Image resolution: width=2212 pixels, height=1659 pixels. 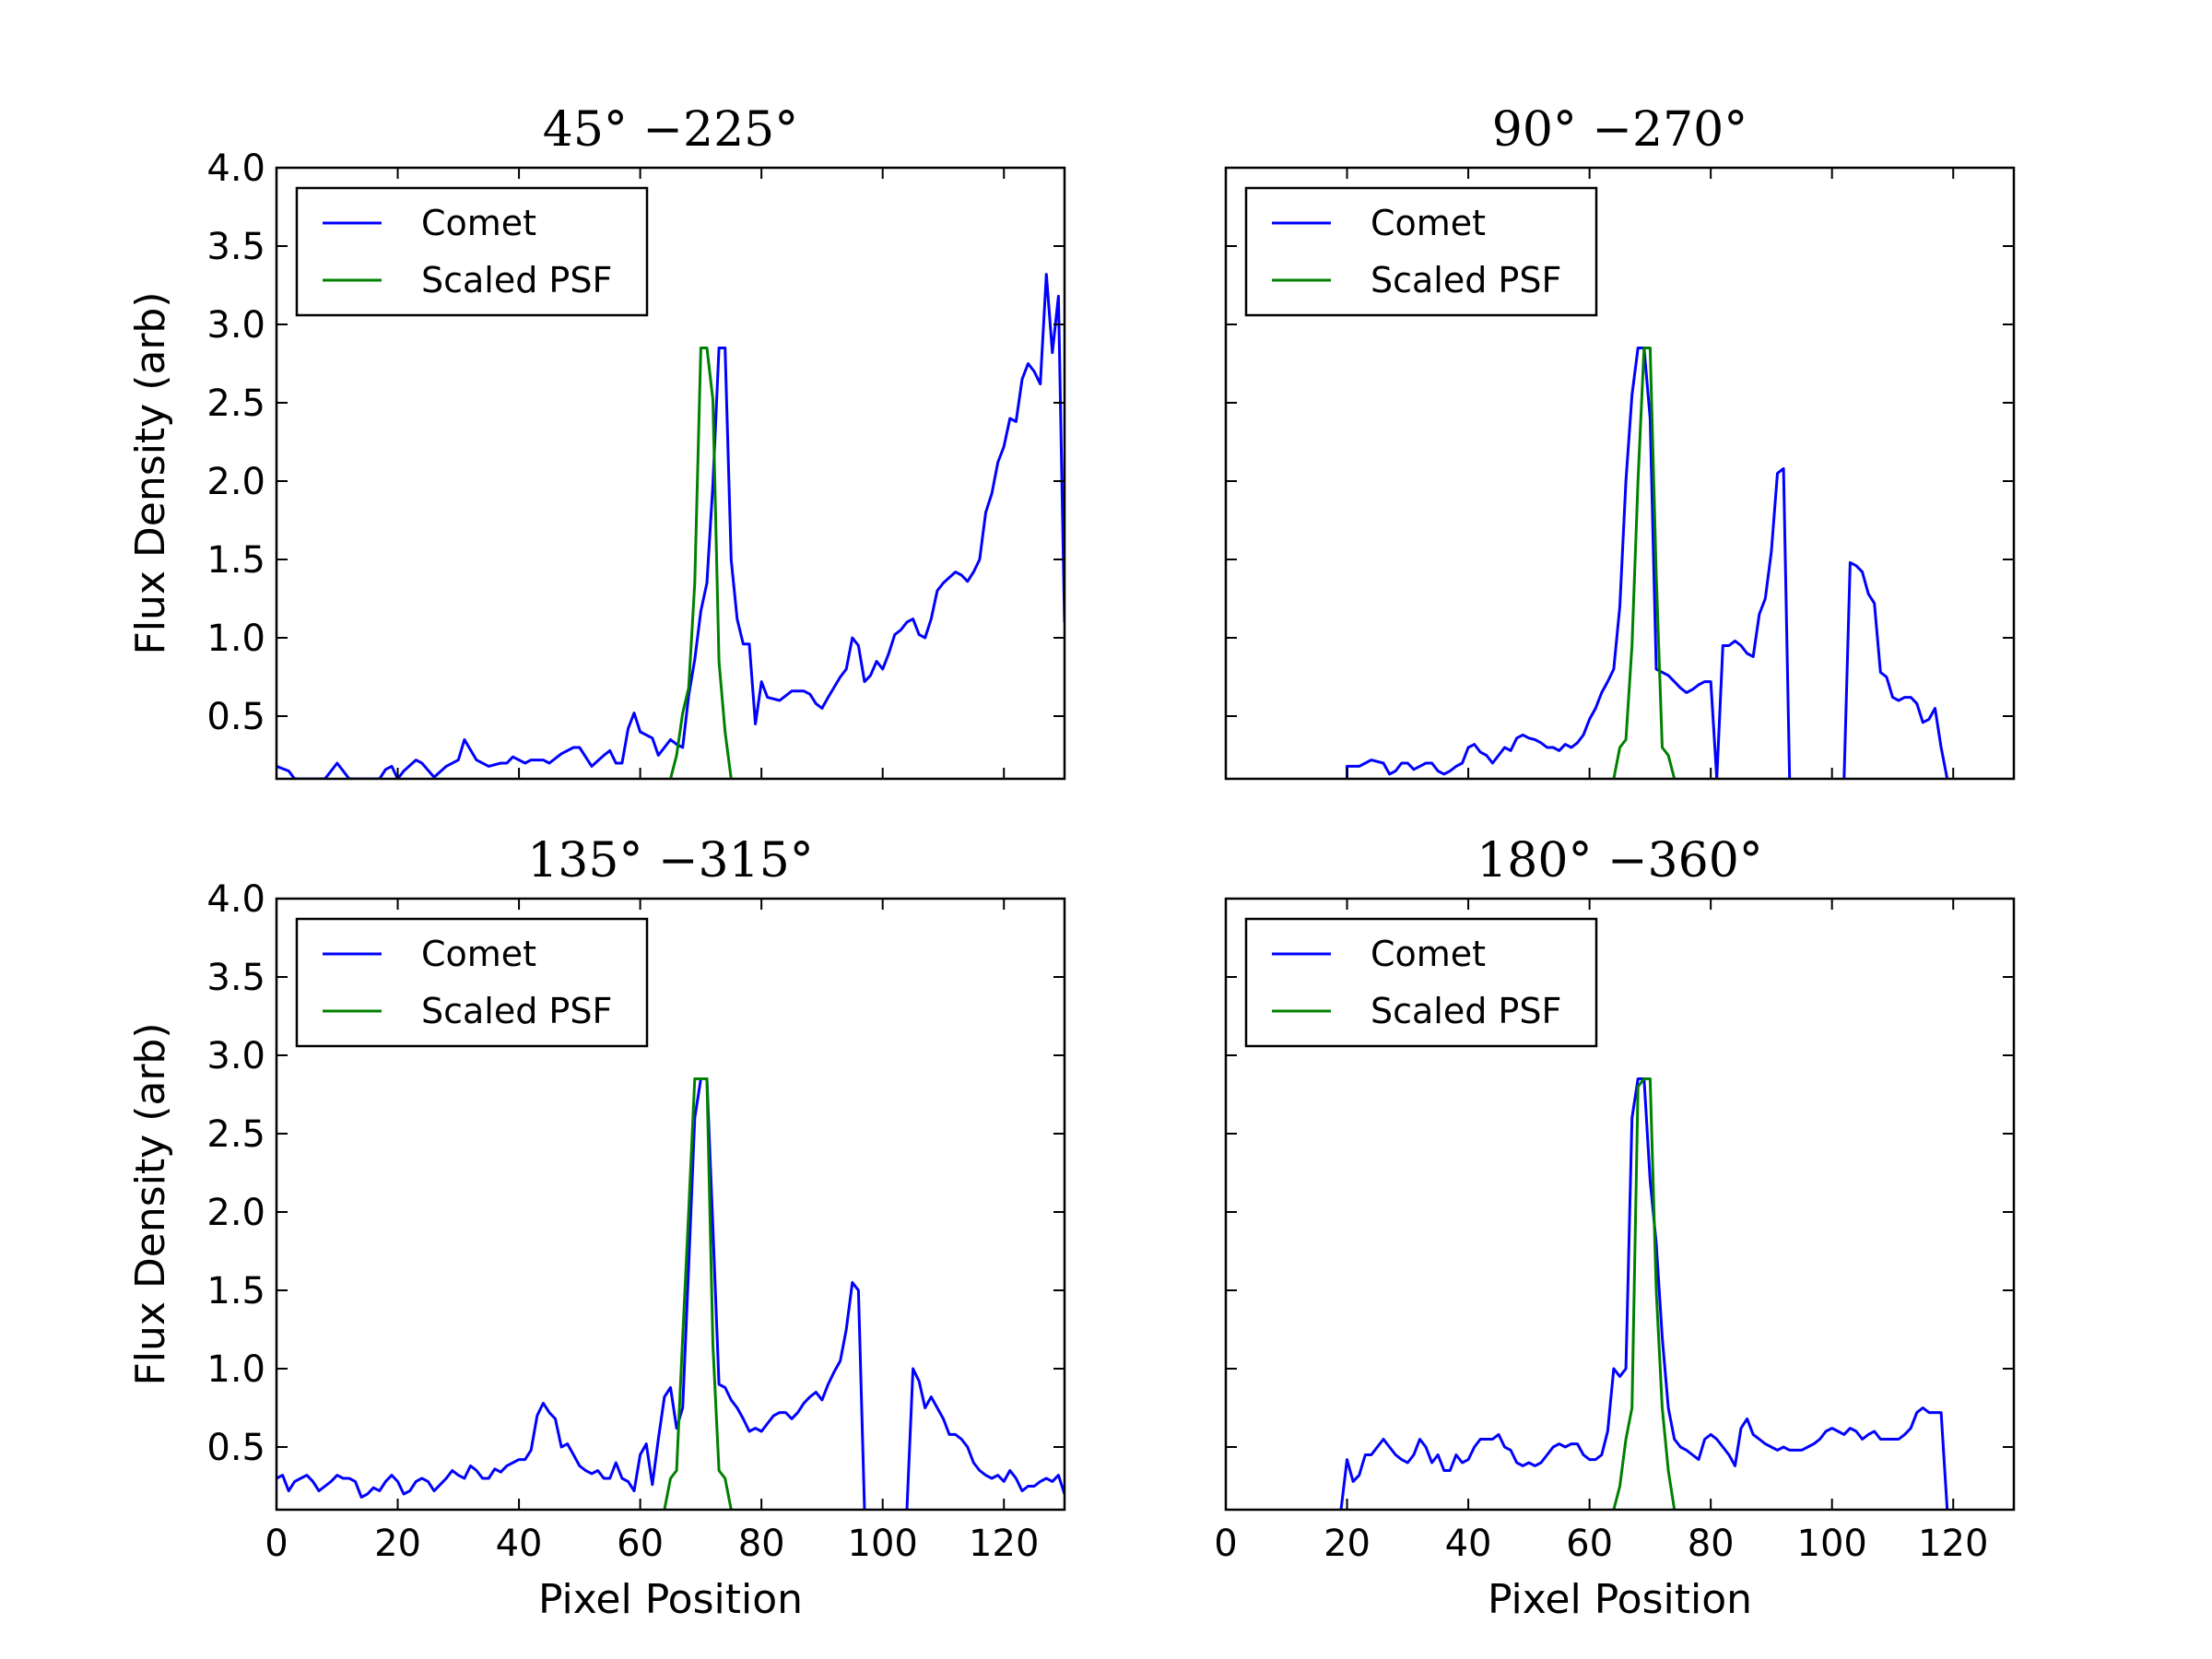 I want to click on comet-line-2-seg2, so click(x=1753, y=622).